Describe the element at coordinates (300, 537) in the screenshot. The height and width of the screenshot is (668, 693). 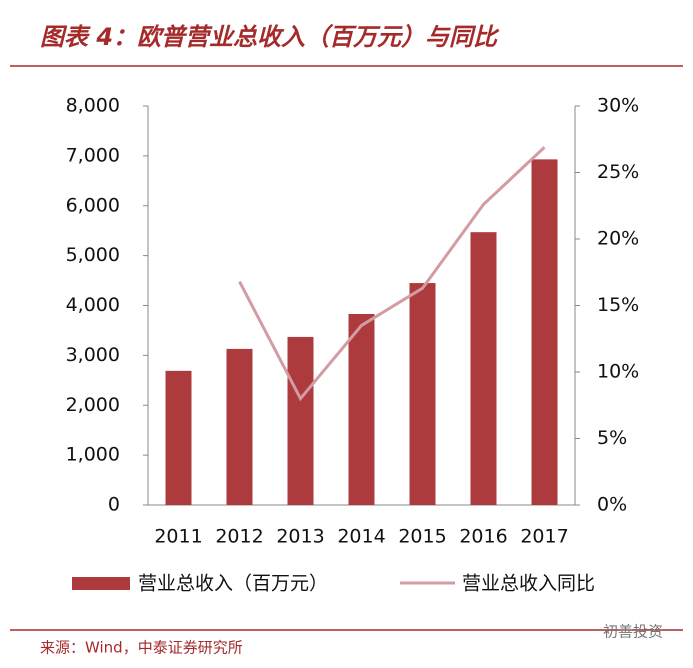
I see `x-tick-label: 2013` at that location.